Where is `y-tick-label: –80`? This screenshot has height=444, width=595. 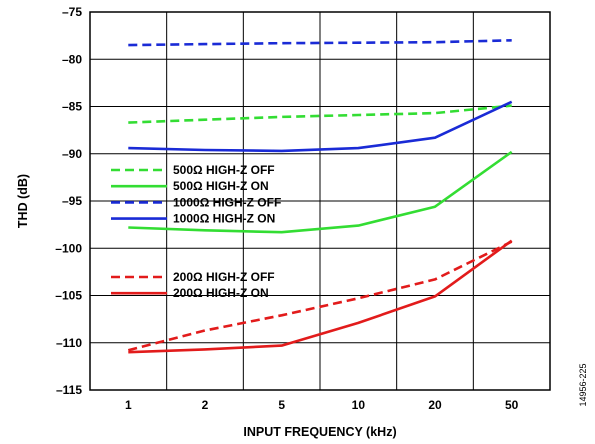 y-tick-label: –80 is located at coordinates (72, 59).